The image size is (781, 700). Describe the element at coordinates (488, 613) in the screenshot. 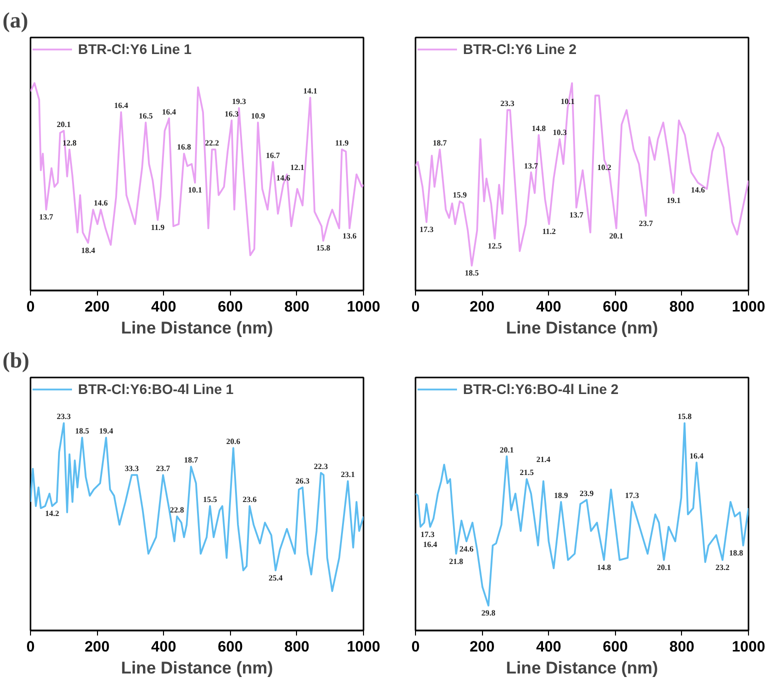

I see `annotation: 29.8` at that location.